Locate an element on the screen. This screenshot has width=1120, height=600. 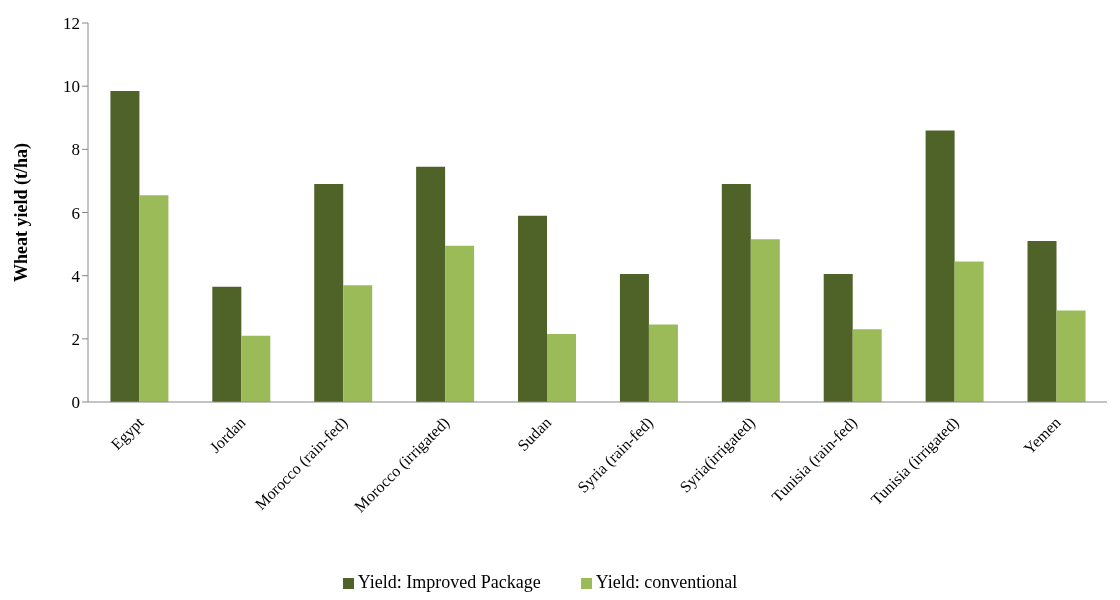
y-tick-label: 8 is located at coordinates (75, 150).